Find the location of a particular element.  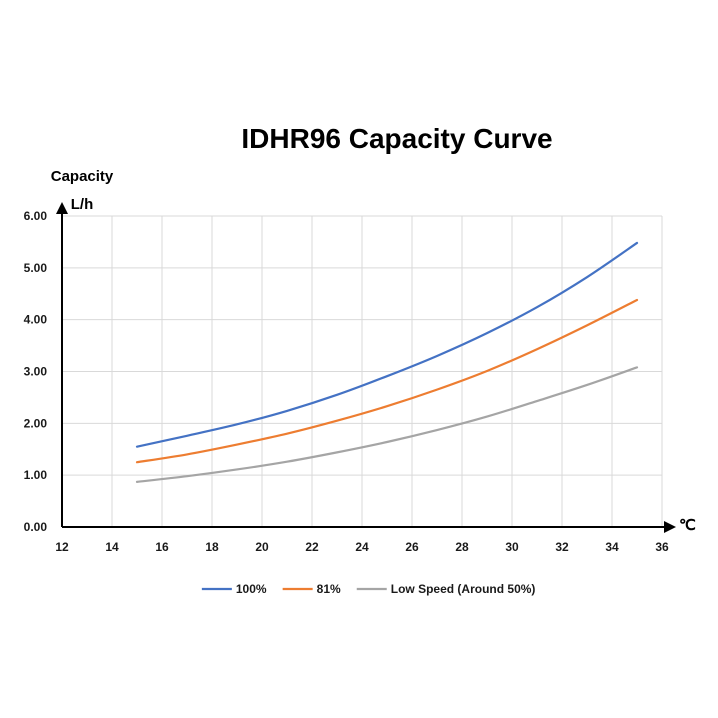

y-axis-title: Capacity is located at coordinates (82, 176).